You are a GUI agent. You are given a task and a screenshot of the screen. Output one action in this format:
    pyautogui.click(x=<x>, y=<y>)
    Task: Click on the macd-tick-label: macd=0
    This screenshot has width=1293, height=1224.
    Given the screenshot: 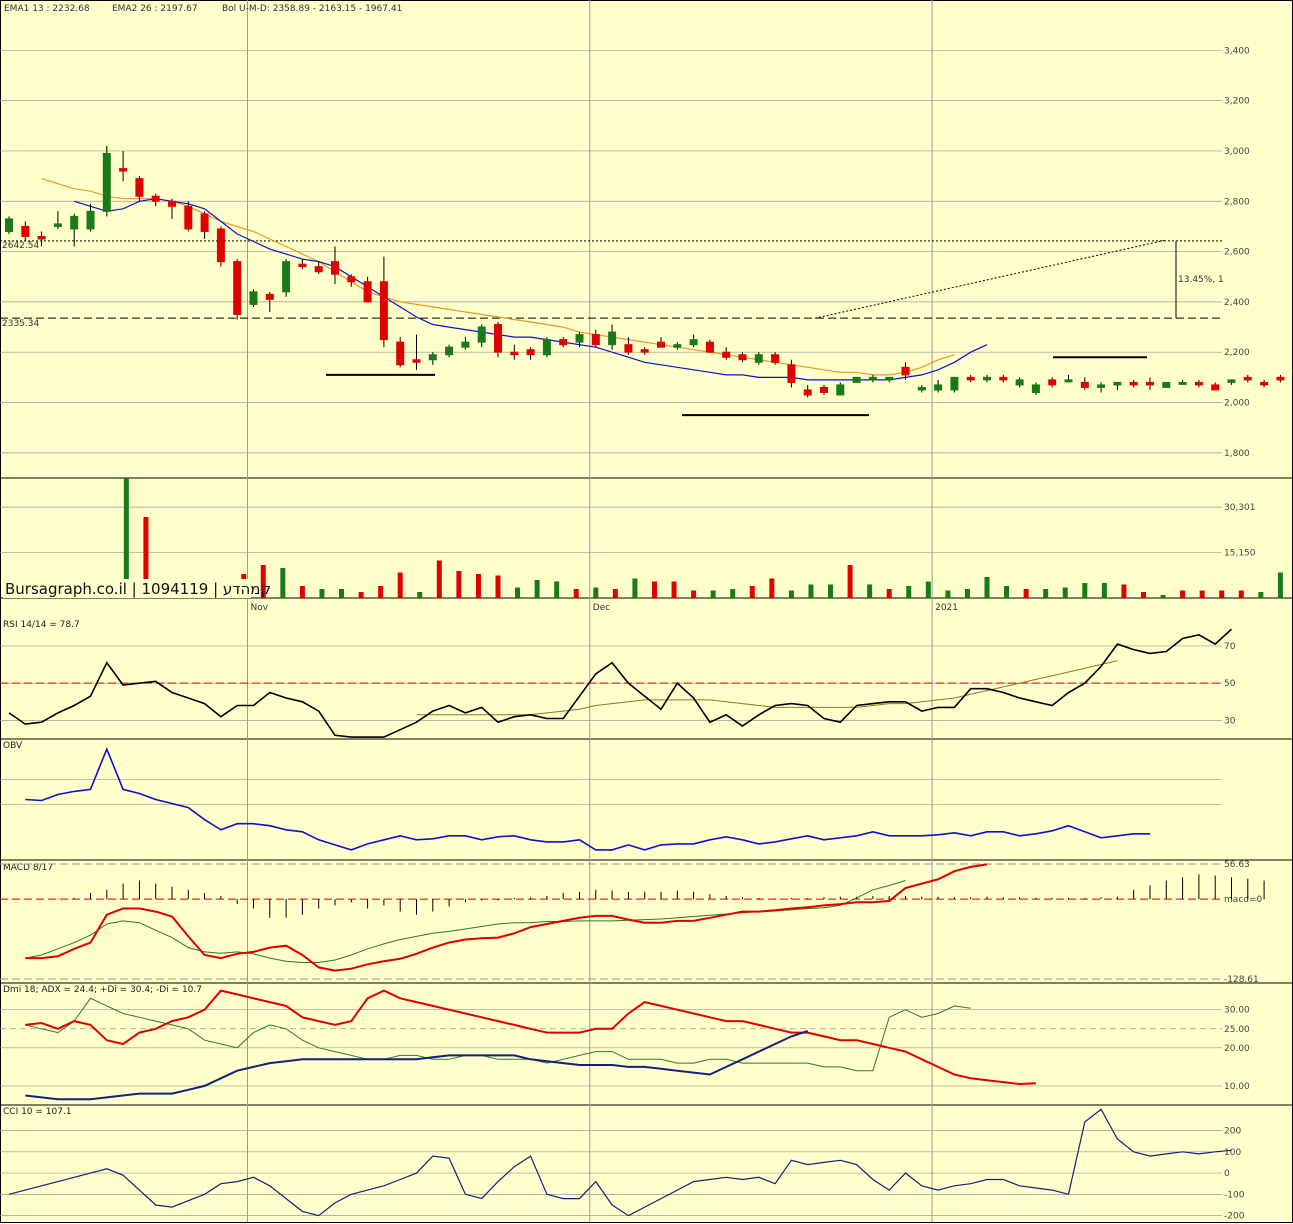 What is the action you would take?
    pyautogui.click(x=1243, y=900)
    